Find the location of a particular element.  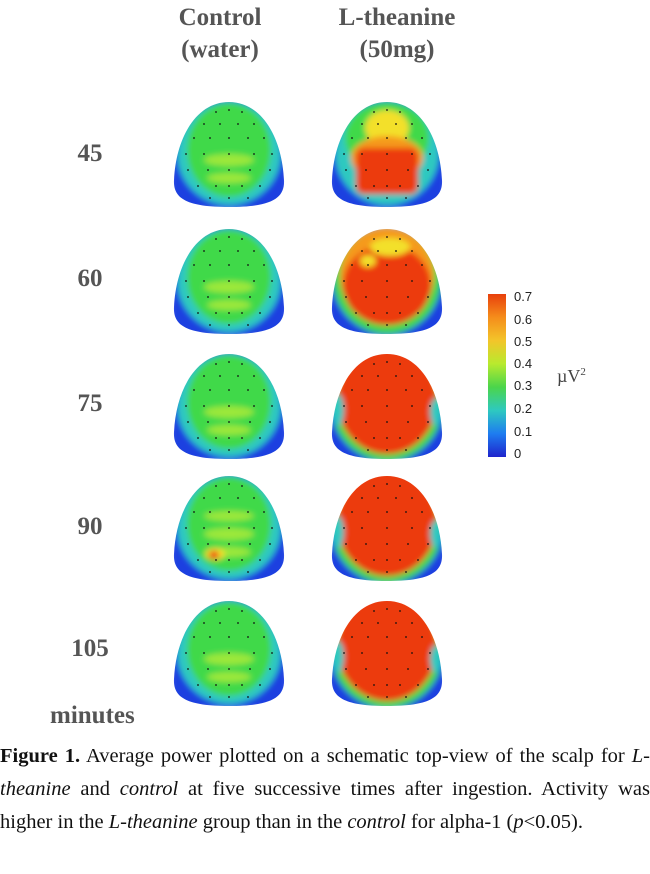

column-header-control-line2: (water) is located at coordinates (220, 49).